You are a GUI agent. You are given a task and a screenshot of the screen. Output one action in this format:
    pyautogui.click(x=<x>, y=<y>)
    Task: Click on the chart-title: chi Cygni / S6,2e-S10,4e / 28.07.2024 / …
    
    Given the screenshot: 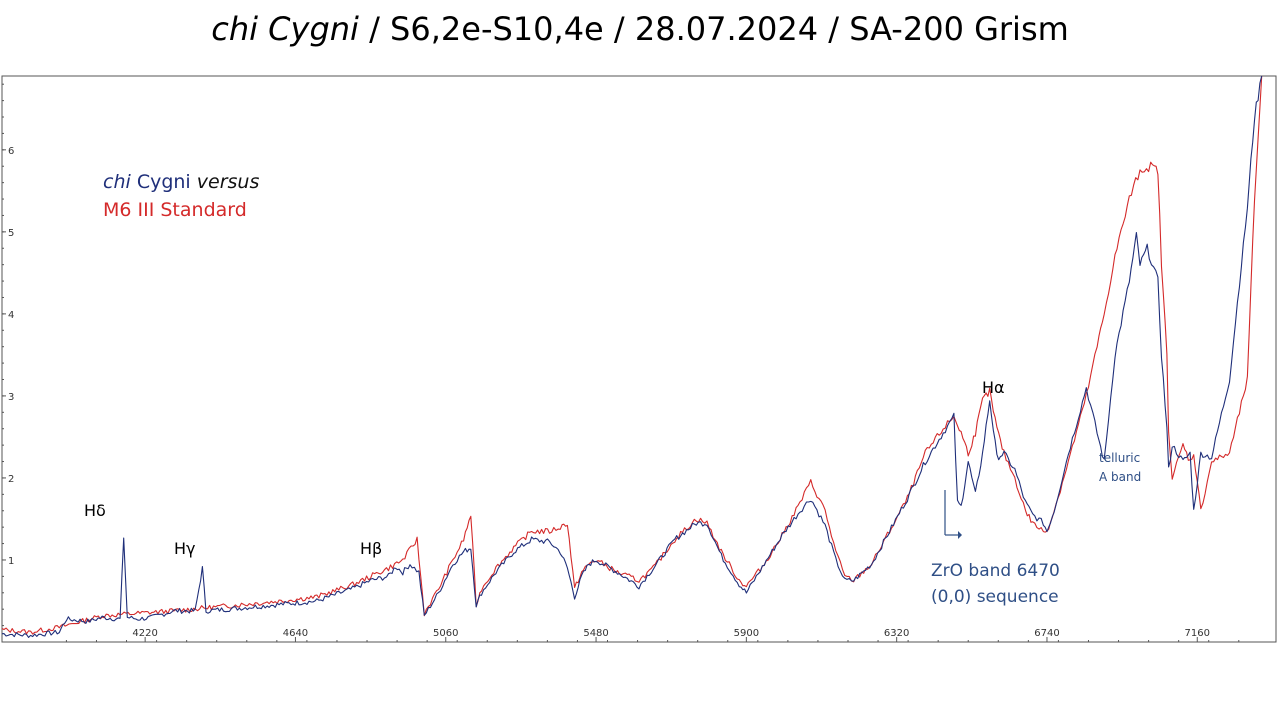 What is the action you would take?
    pyautogui.click(x=640, y=29)
    